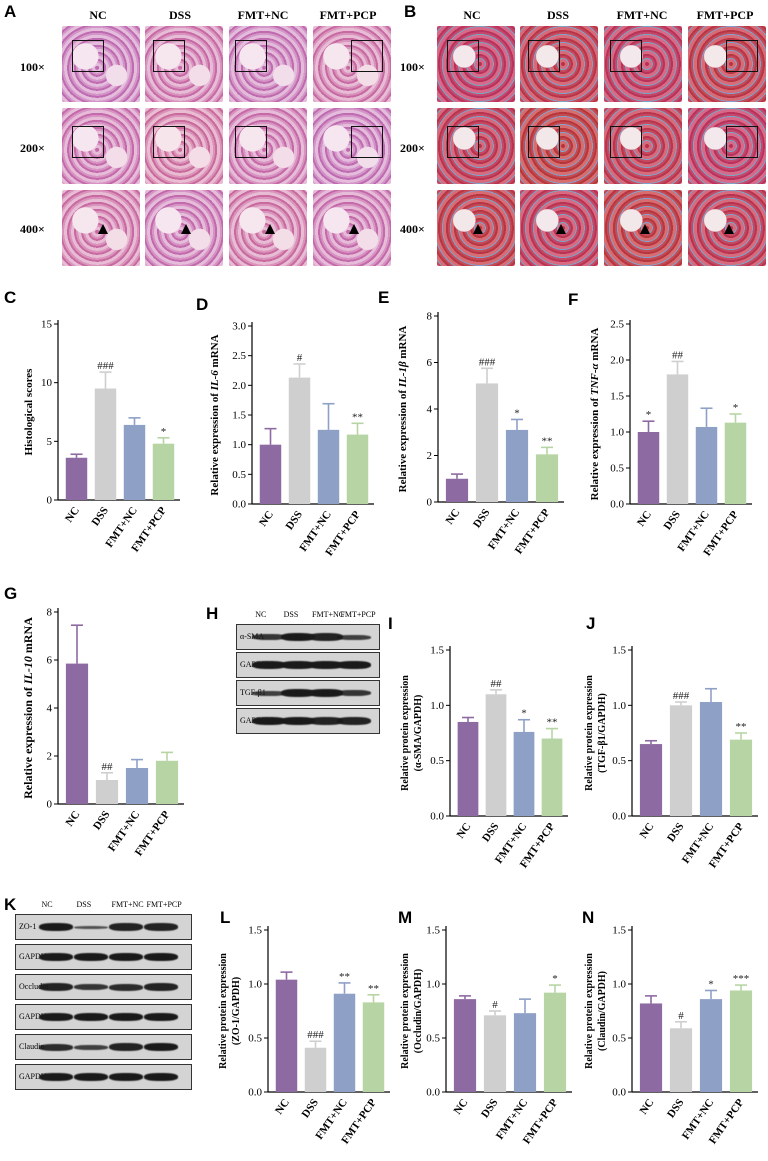  What do you see at coordinates (164, 904) in the screenshot?
I see `panel-k-lane-label: FMT+PCP` at bounding box center [164, 904].